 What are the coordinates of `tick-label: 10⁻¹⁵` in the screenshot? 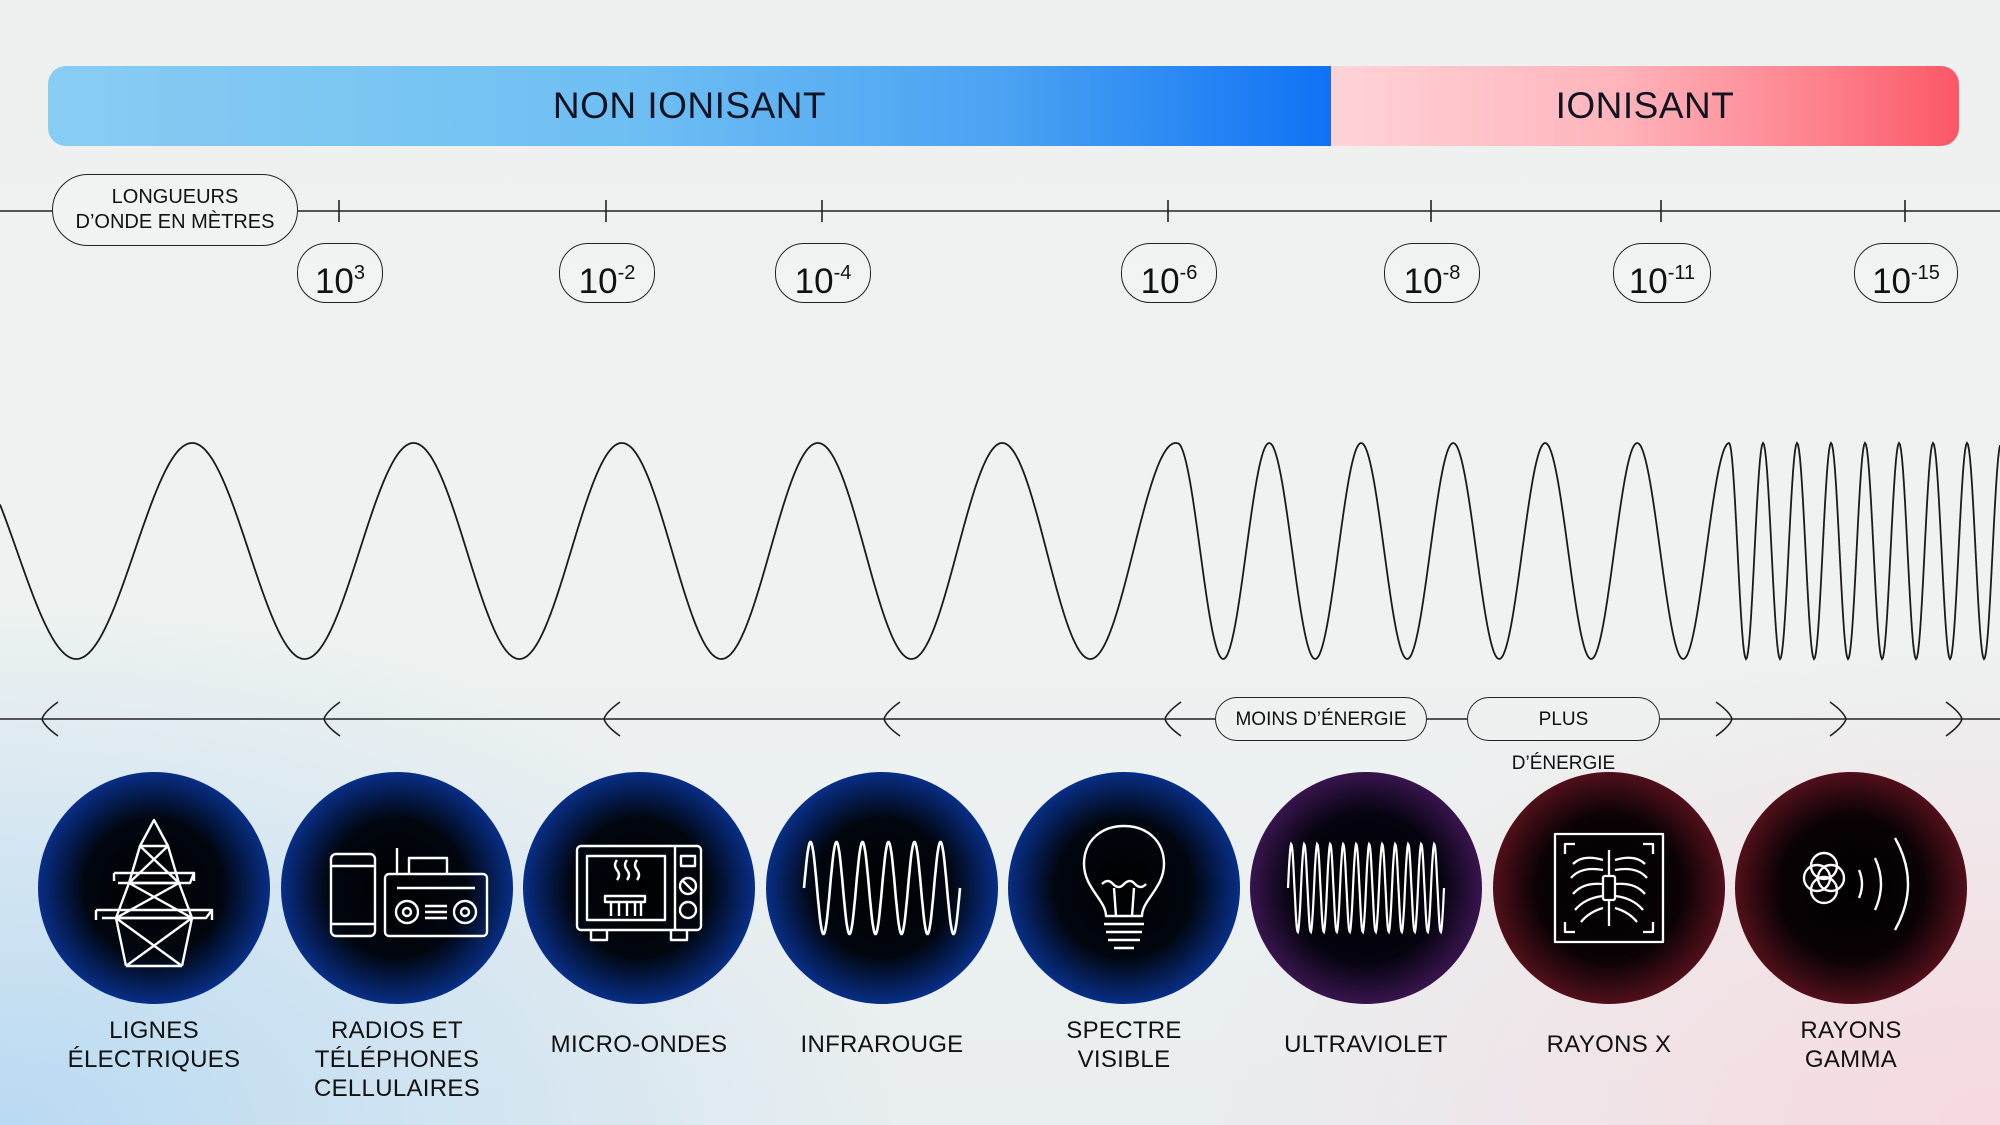 It's located at (1906, 273).